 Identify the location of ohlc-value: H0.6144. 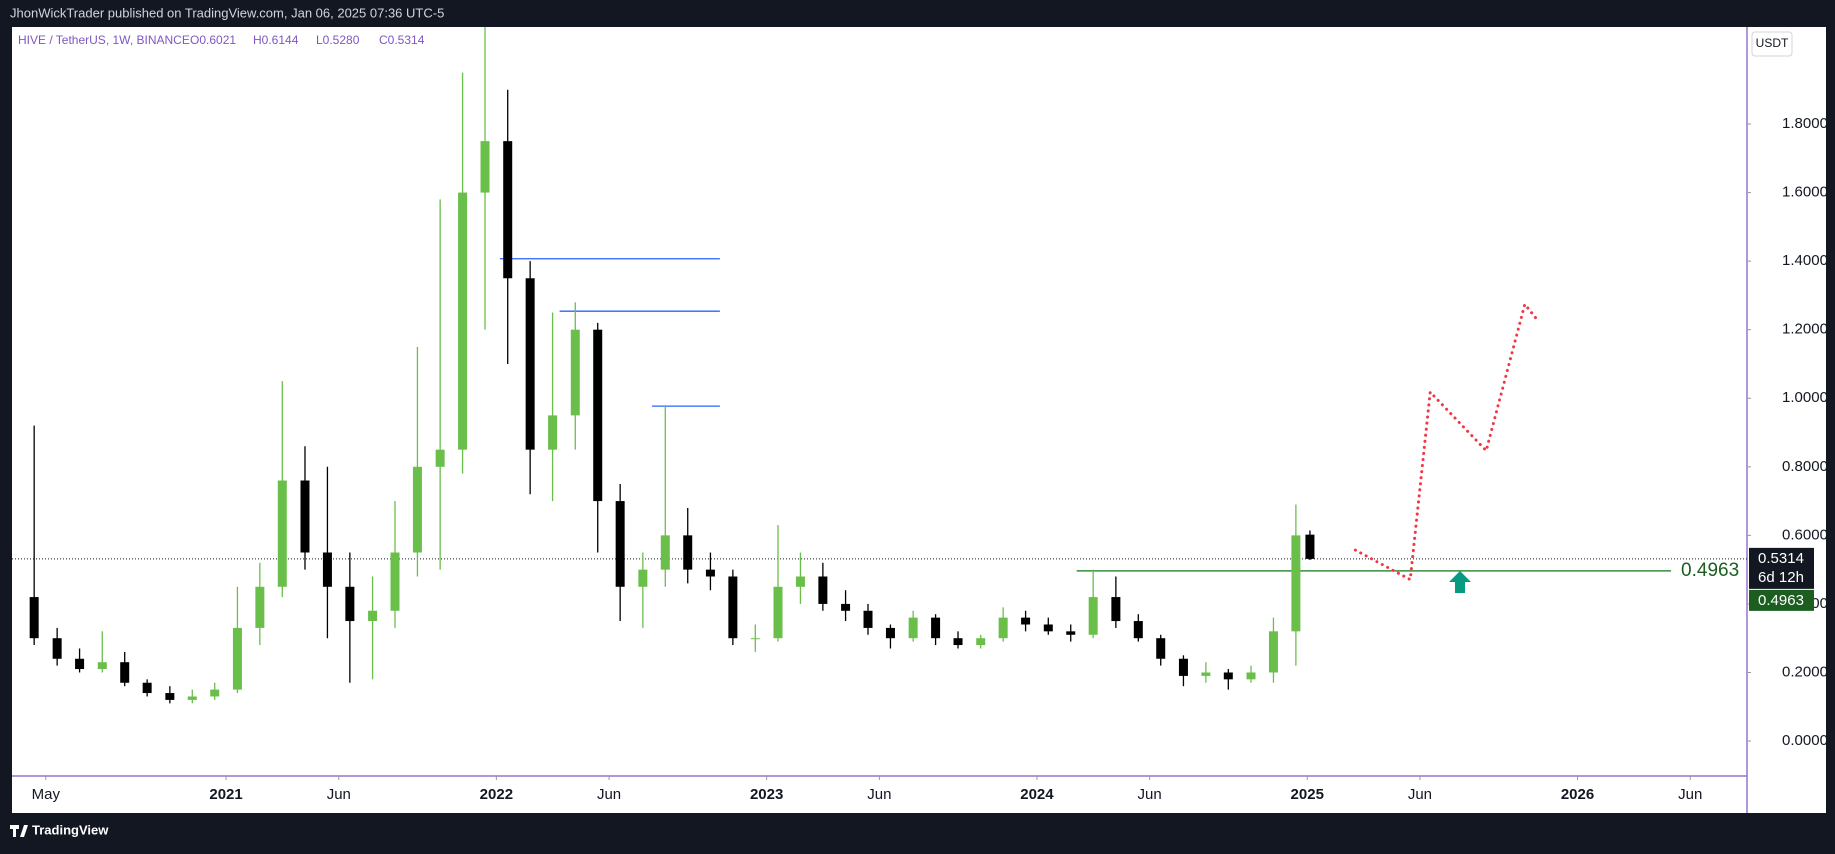
(276, 40).